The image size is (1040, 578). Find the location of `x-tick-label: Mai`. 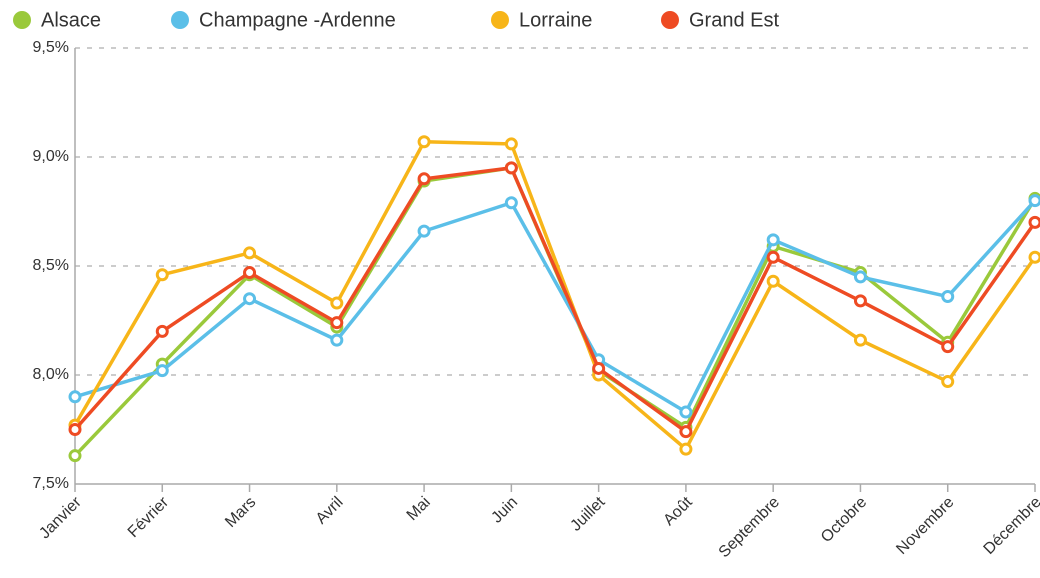

x-tick-label: Mai is located at coordinates (419, 509).